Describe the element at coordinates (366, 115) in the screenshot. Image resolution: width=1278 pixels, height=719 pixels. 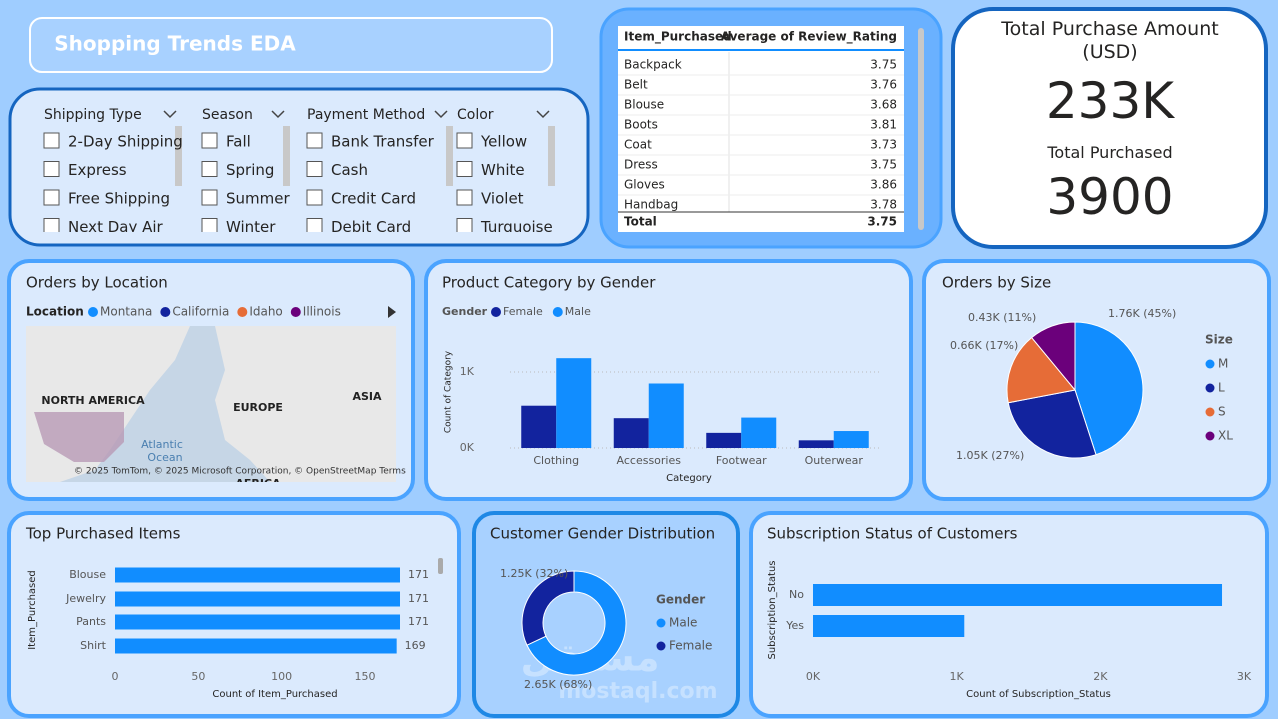
I see `slicer-header: Payment Method` at that location.